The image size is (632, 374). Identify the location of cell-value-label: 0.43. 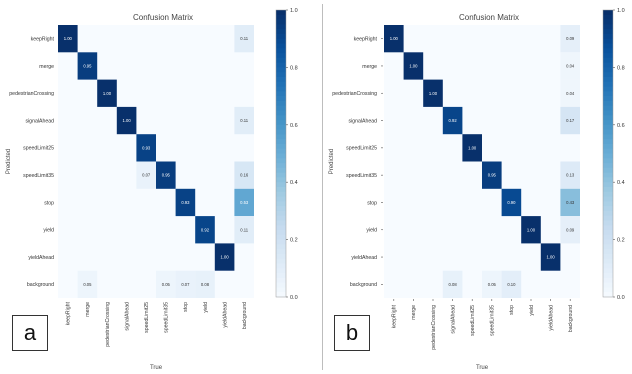
(570, 202).